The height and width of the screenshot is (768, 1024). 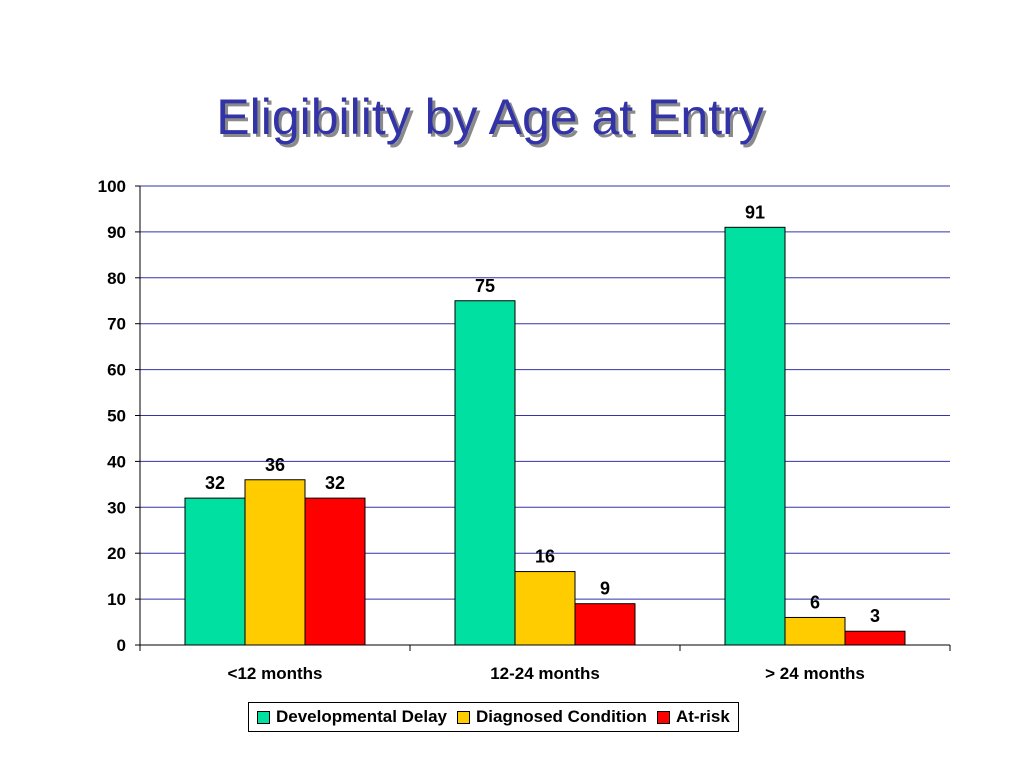 I want to click on bar-value-label: 75, so click(x=485, y=286).